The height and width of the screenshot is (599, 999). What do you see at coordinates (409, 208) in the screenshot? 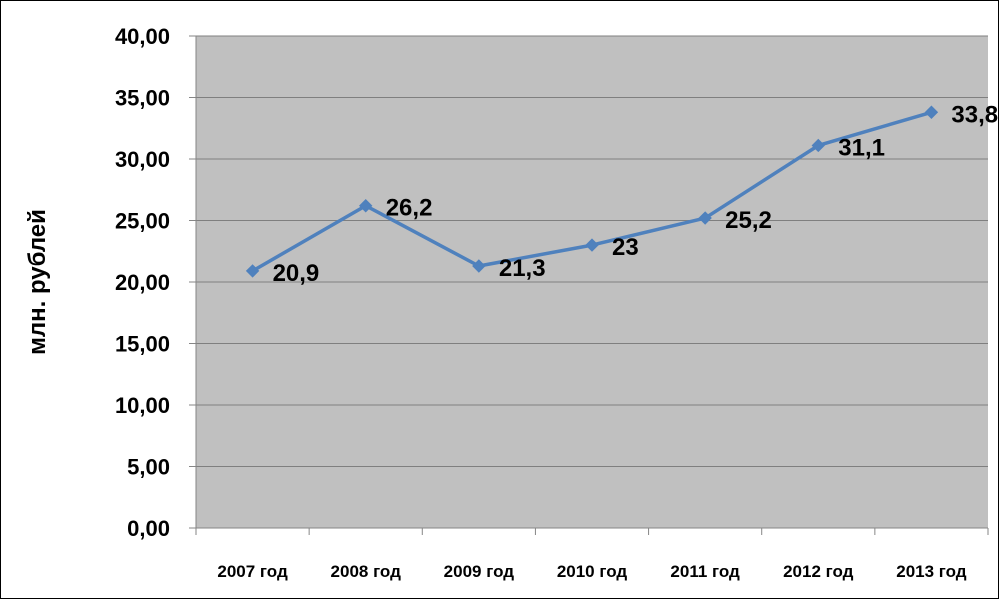
I see `data-label: 26,2` at bounding box center [409, 208].